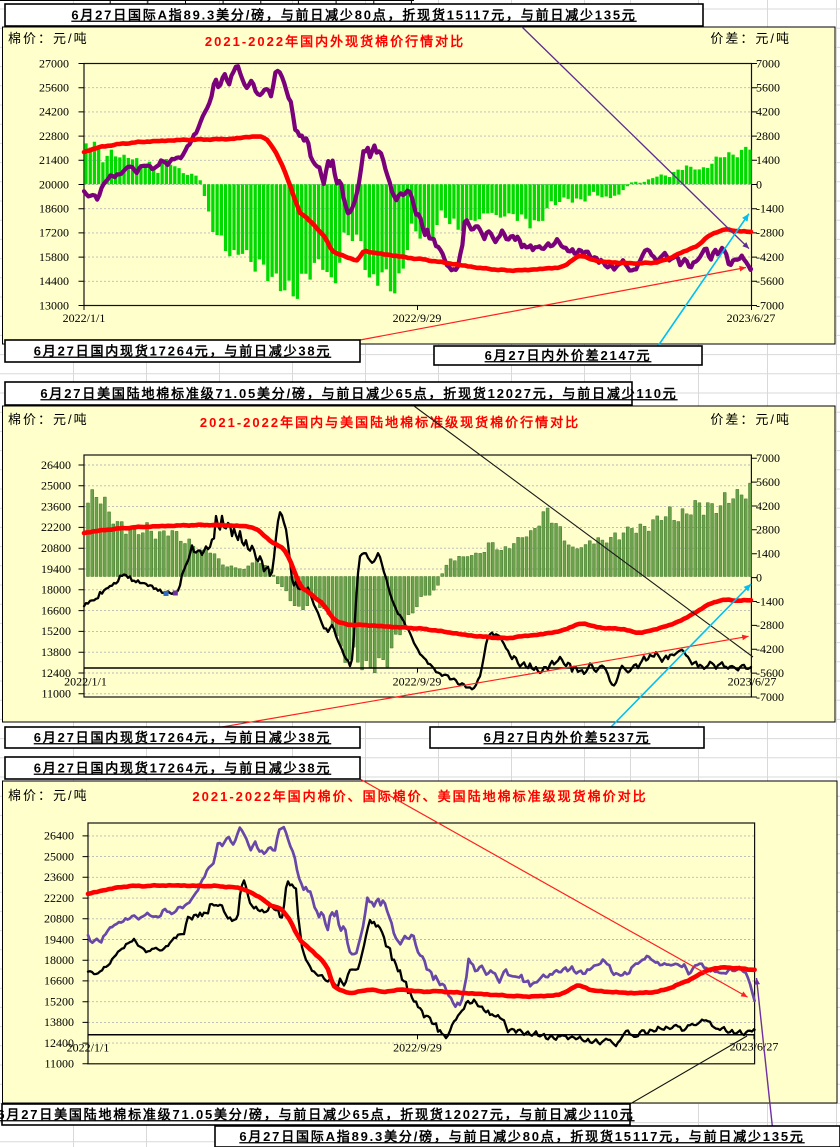 The image size is (840, 1147). Describe the element at coordinates (54, 257) in the screenshot. I see `svg-text: 15800` at that location.